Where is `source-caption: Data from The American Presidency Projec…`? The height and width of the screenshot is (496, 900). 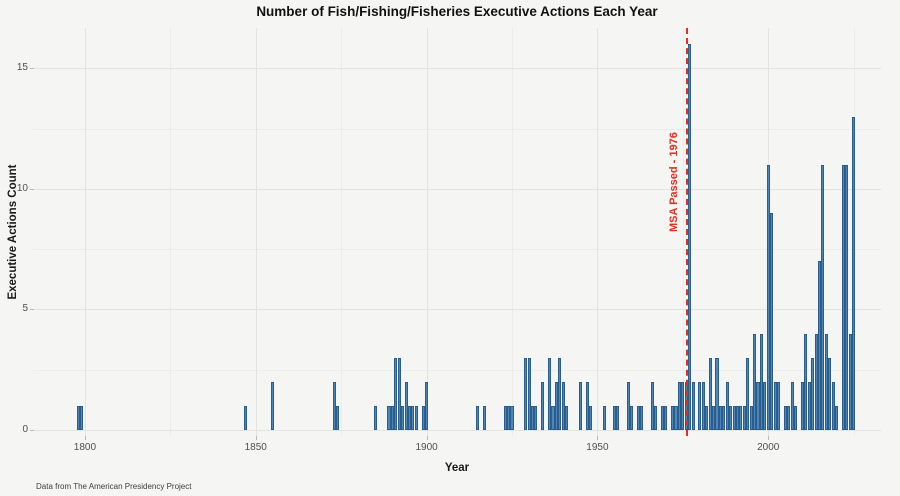
source-caption: Data from The American Presidency Projec… is located at coordinates (114, 486).